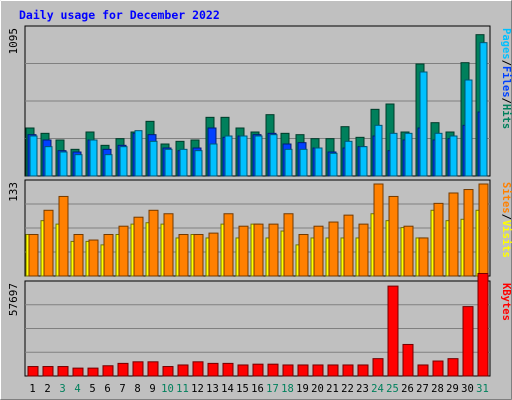  Describe the element at coordinates (482, 389) in the screenshot. I see `day-label: 31` at that location.